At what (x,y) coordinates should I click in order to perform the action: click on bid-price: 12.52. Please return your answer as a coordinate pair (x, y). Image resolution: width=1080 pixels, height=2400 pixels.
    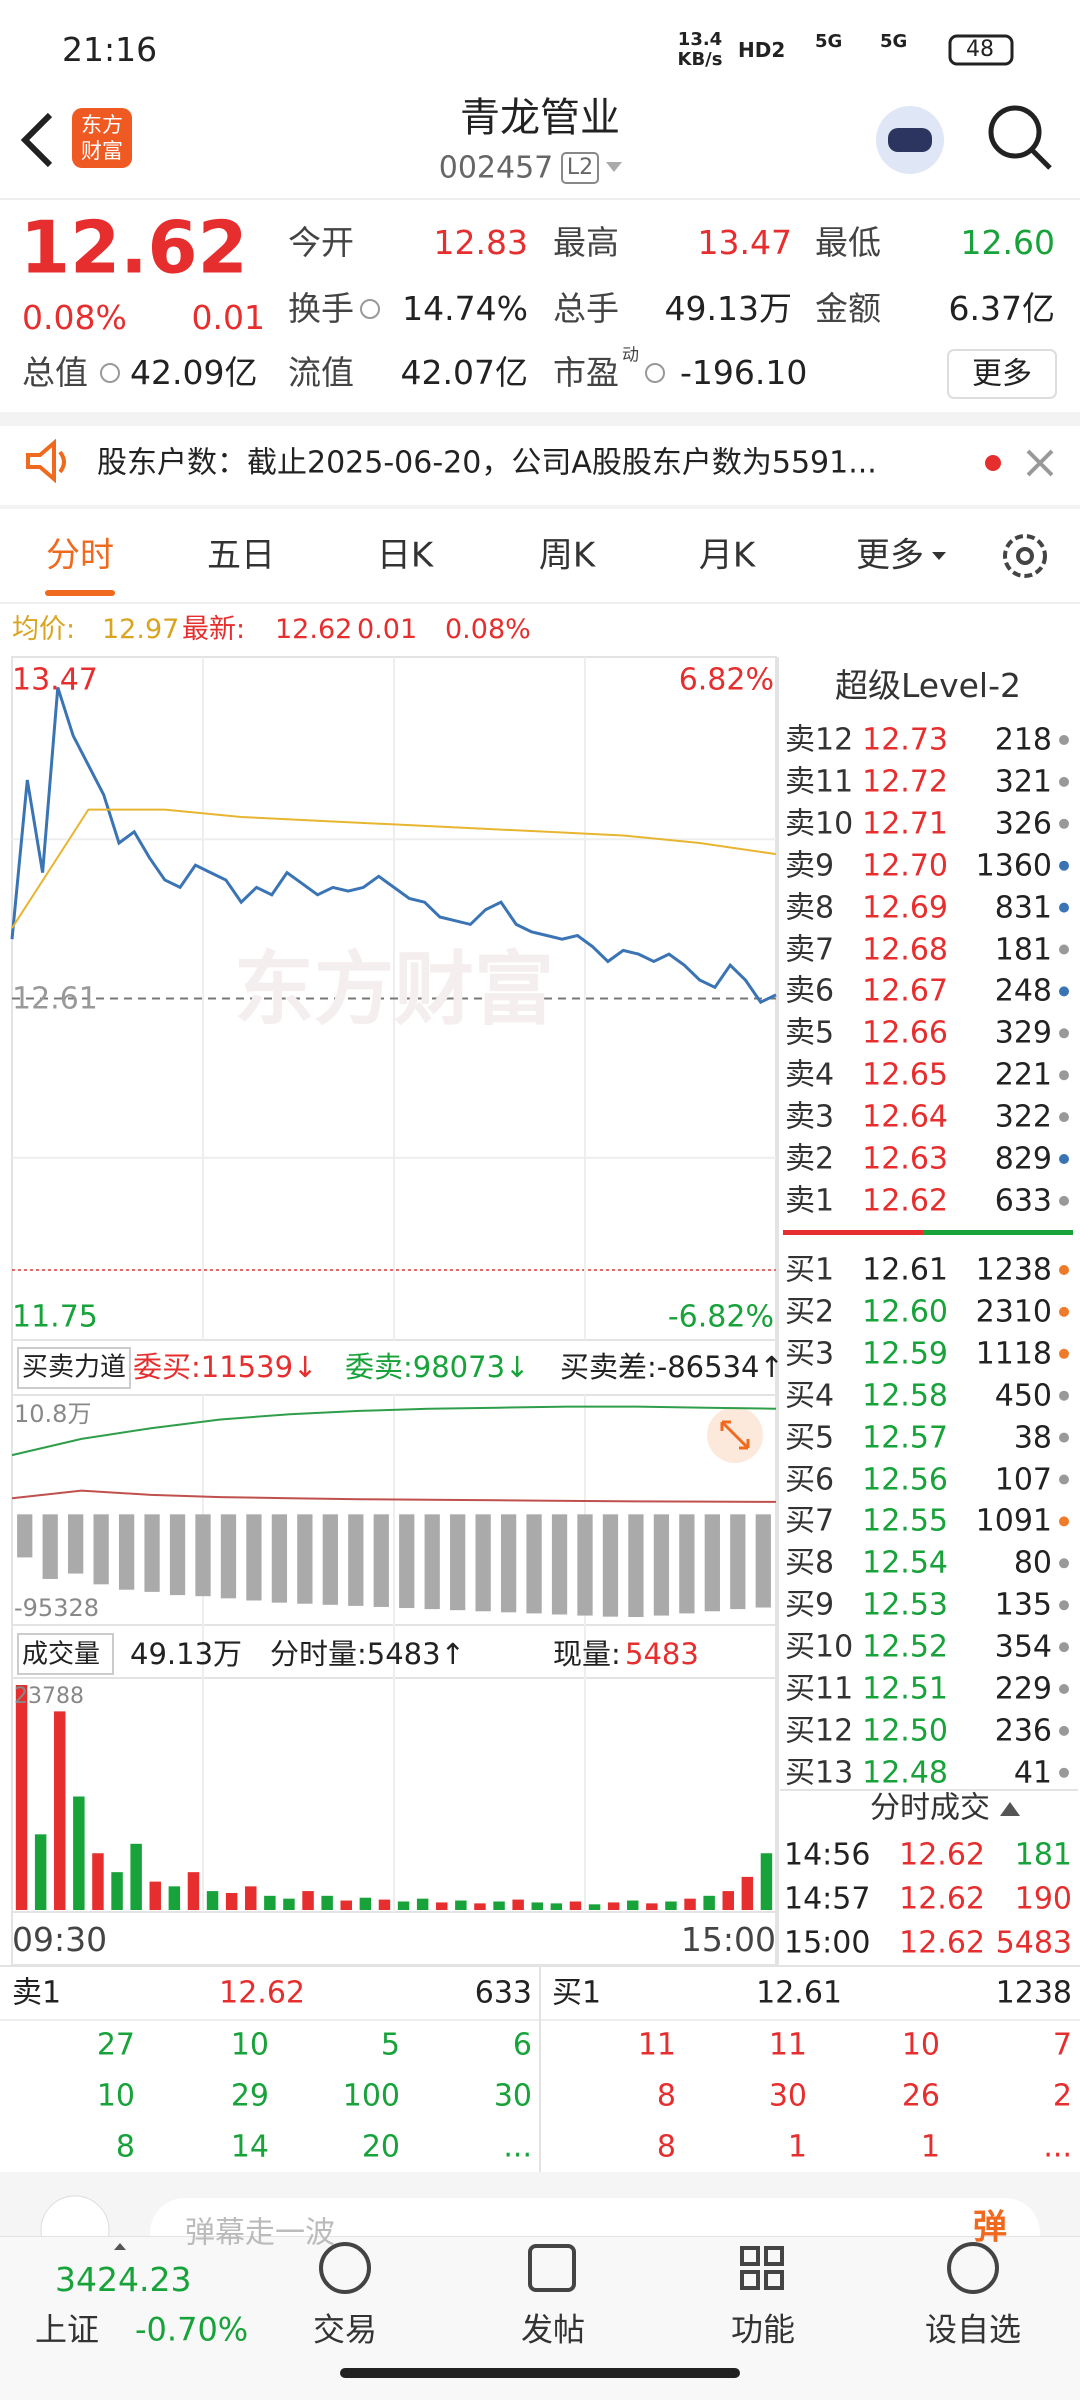
    Looking at the image, I should click on (905, 1647).